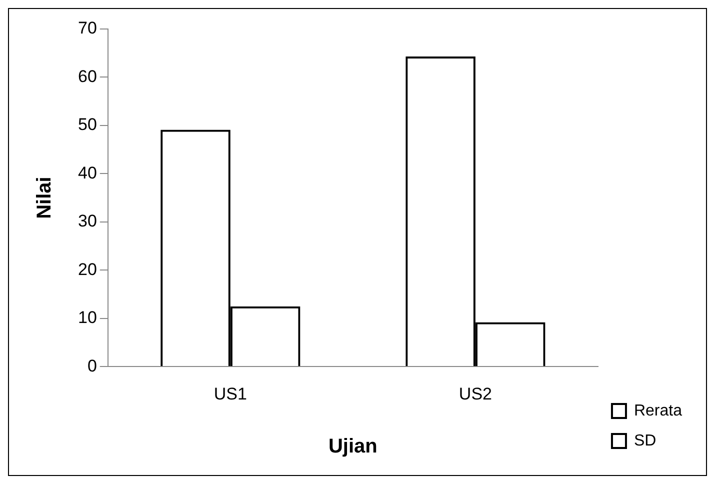 The image size is (717, 486). Describe the element at coordinates (87, 124) in the screenshot. I see `y-tick-label: 50` at that location.